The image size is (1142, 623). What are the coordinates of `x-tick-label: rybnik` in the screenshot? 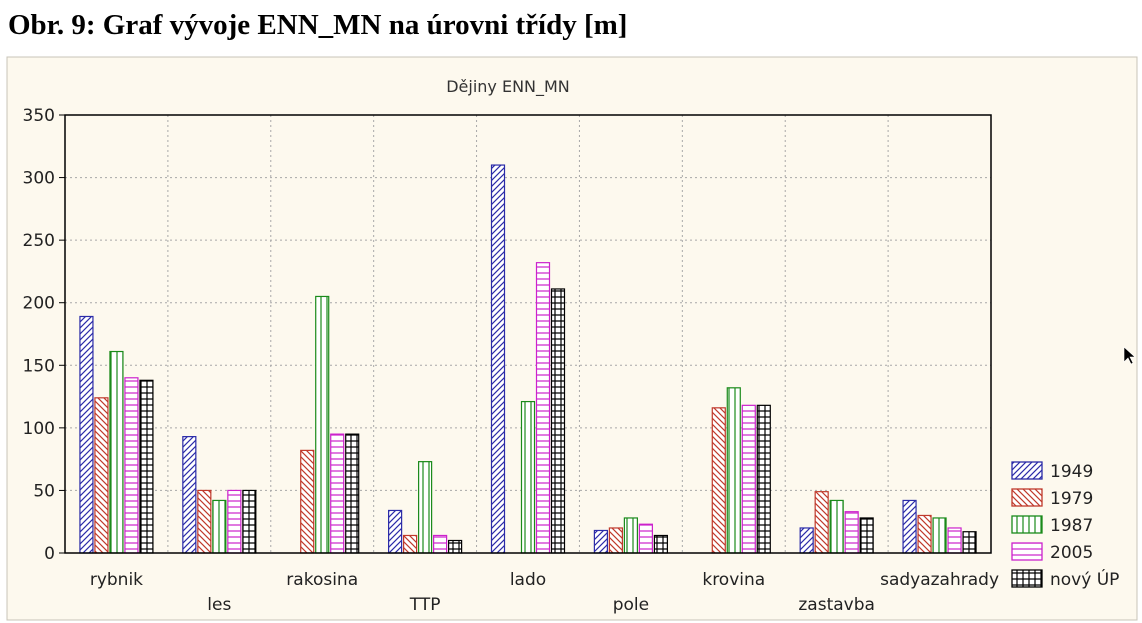 It's located at (116, 580).